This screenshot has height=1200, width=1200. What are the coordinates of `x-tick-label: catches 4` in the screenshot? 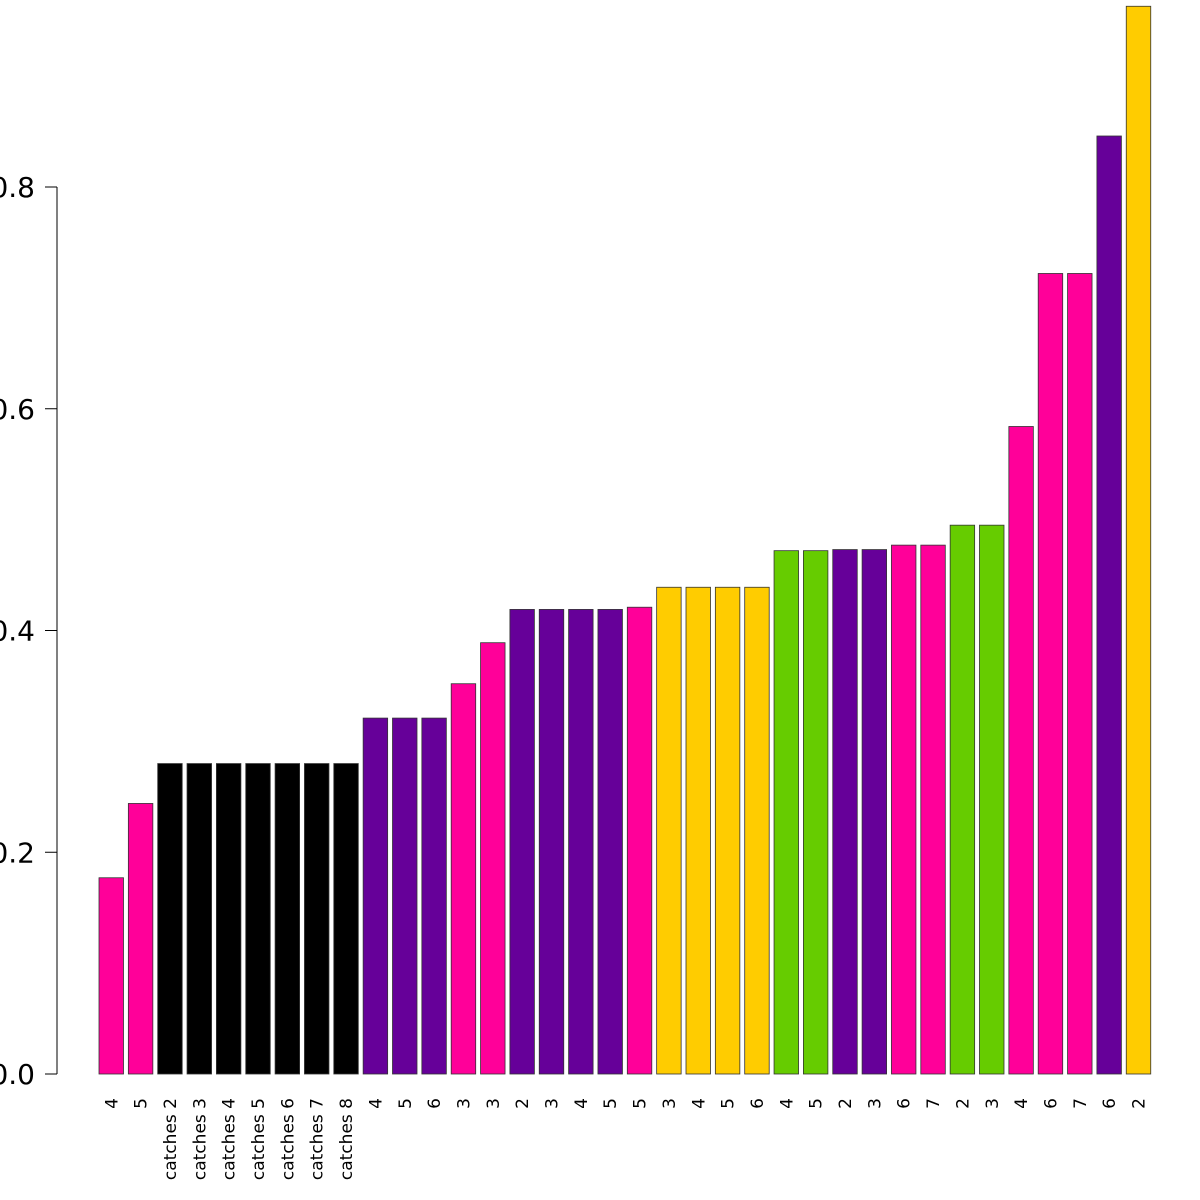 It's located at (230, 1139).